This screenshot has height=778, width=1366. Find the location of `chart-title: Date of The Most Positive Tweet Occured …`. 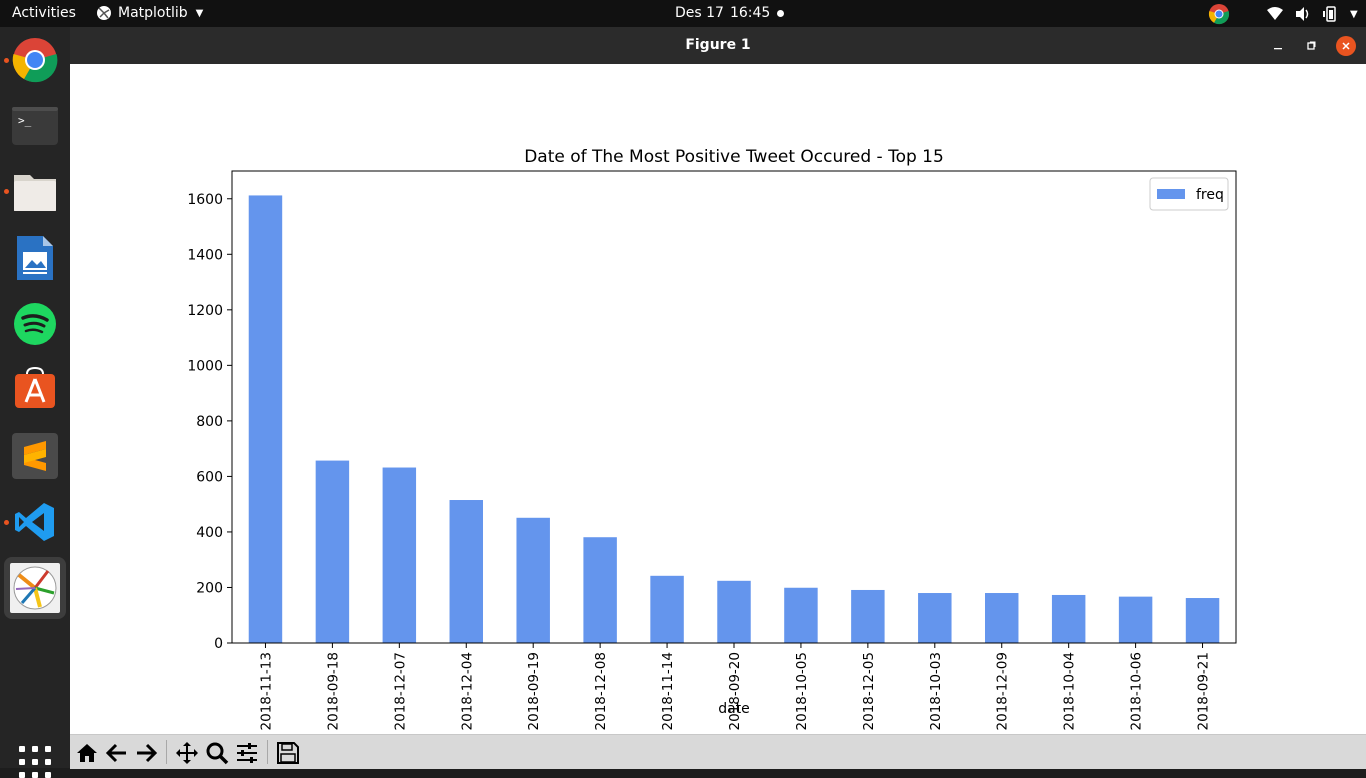

chart-title: Date of The Most Positive Tweet Occured … is located at coordinates (734, 157).